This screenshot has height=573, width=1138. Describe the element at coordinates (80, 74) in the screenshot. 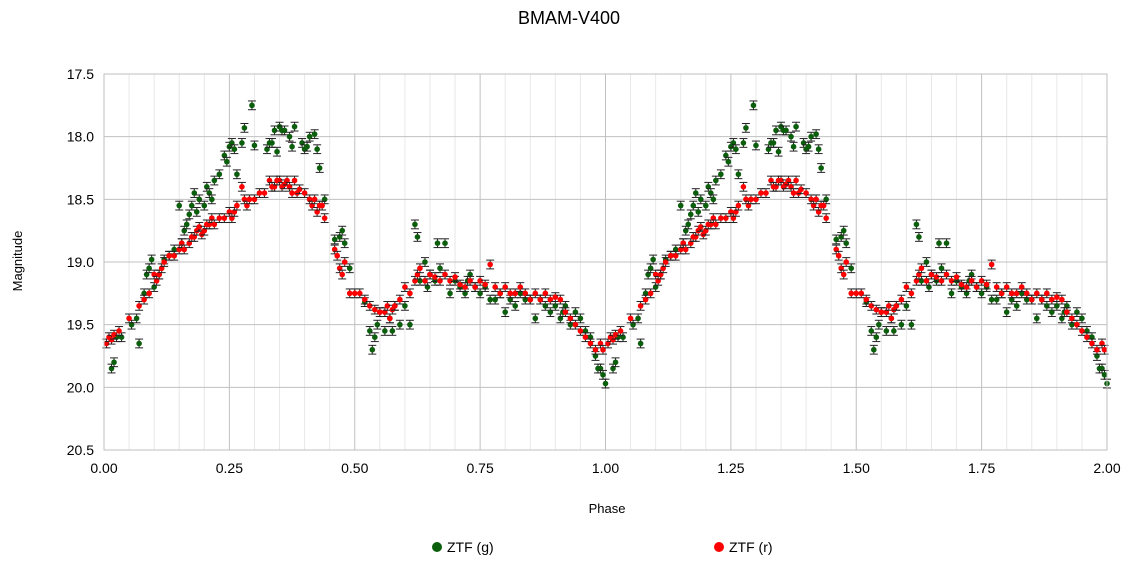

I see `y-tick-label: 17.5` at that location.